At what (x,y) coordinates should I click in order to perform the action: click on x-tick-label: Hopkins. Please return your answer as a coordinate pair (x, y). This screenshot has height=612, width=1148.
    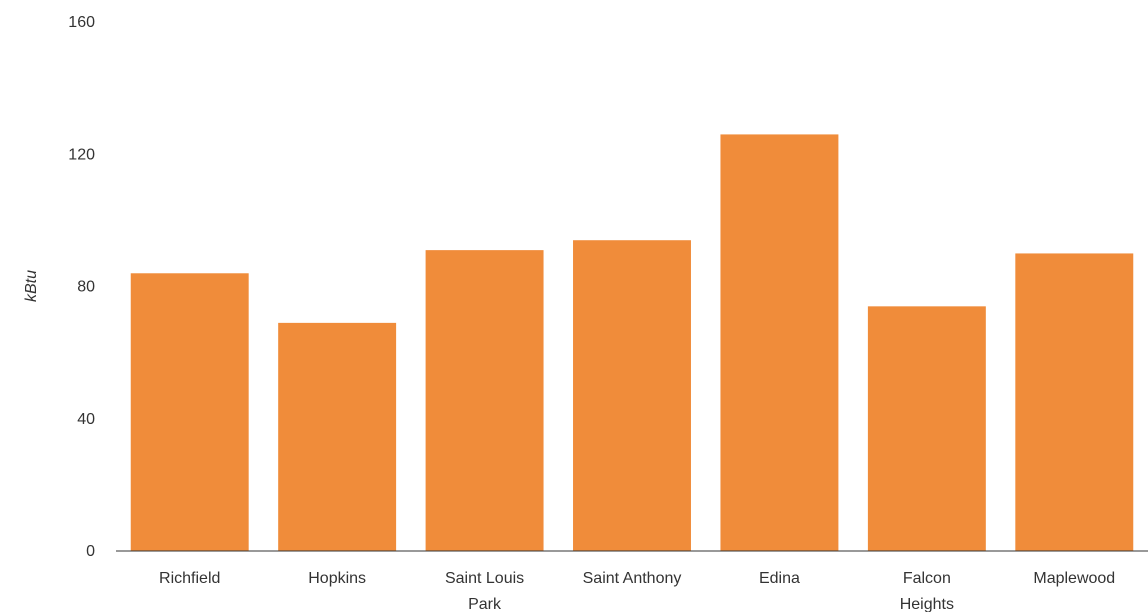
    Looking at the image, I should click on (337, 578).